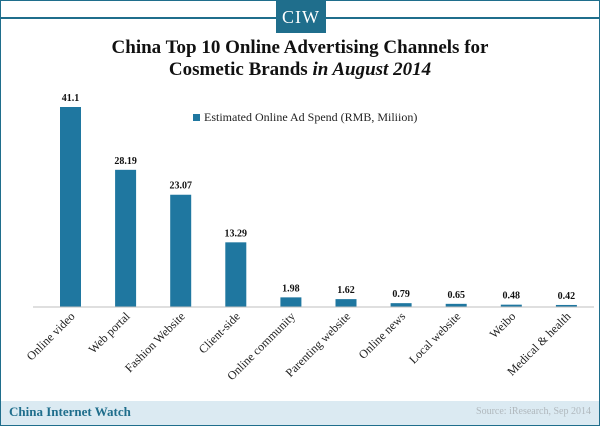 This screenshot has width=600, height=426. Describe the element at coordinates (382, 335) in the screenshot. I see `x-tick-online-news: Online news` at that location.